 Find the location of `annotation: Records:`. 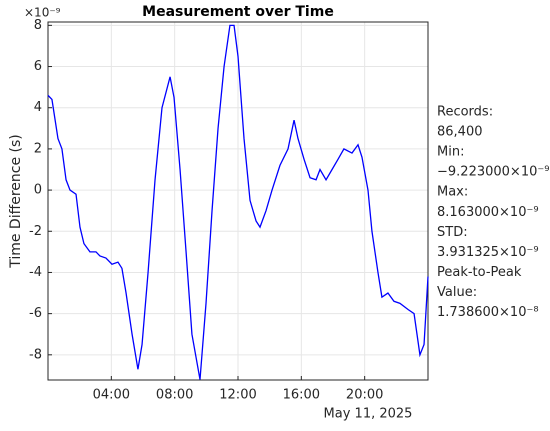

annotation: Records: is located at coordinates (465, 112).